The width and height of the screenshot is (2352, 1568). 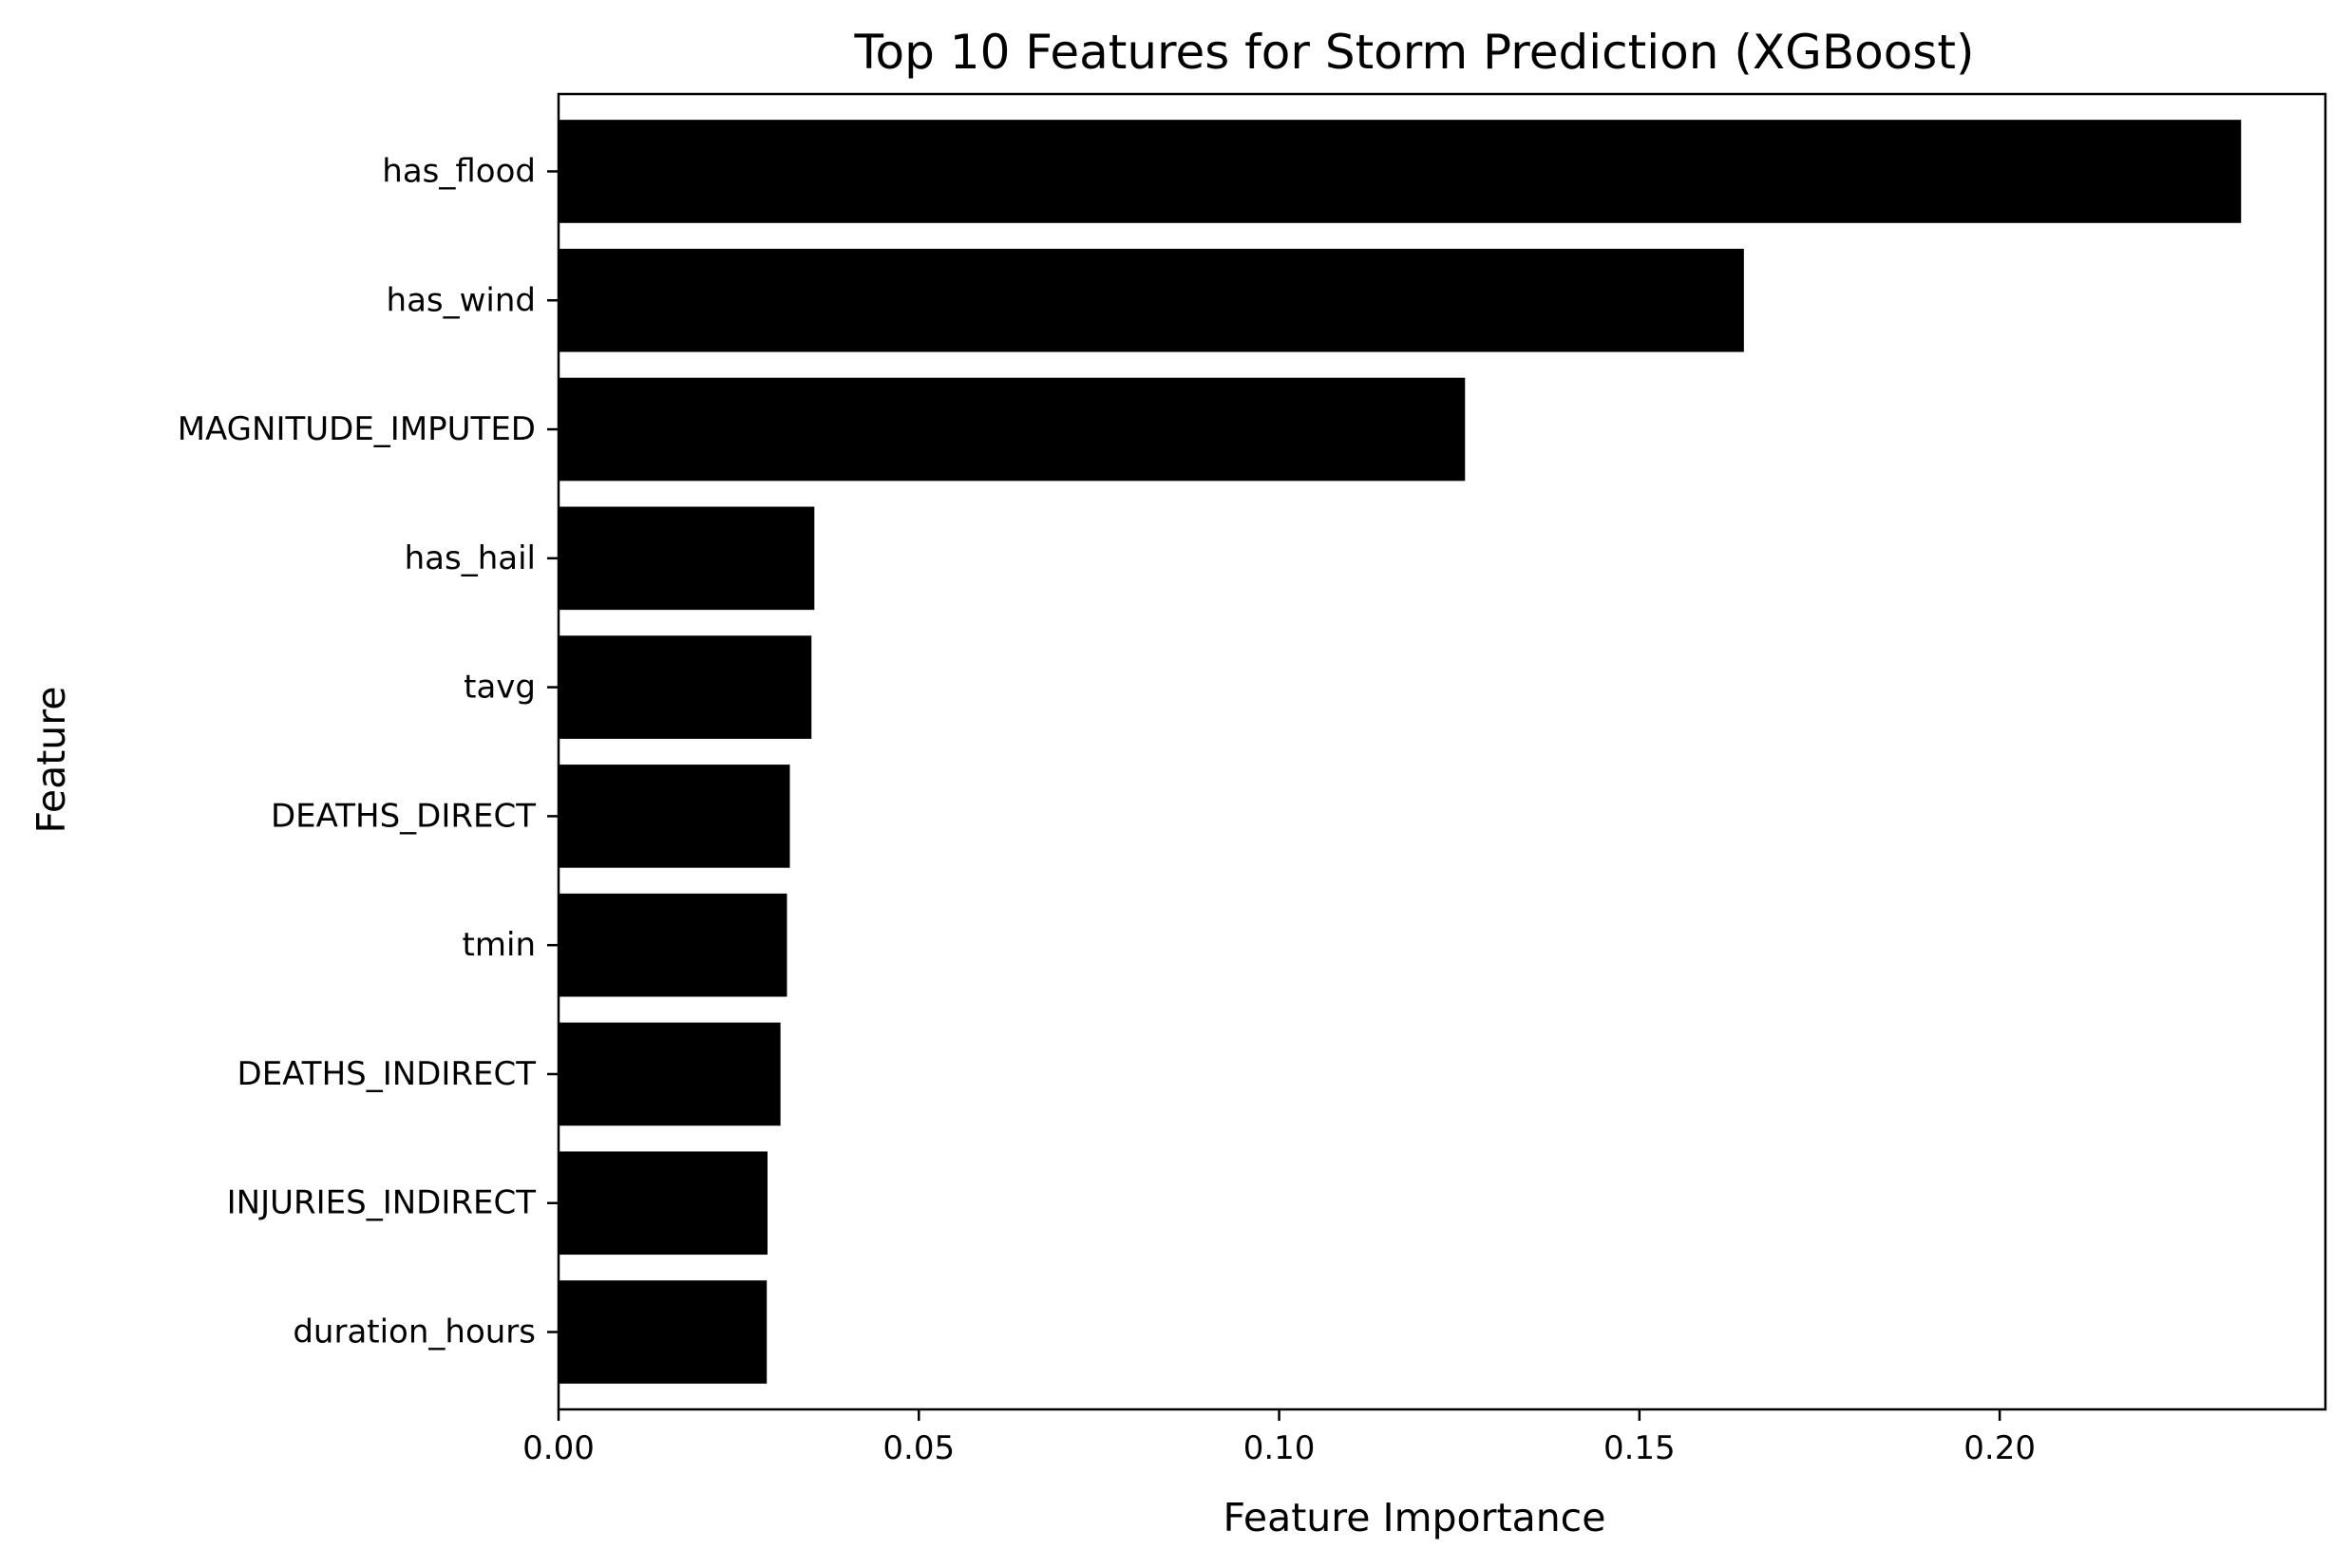 I want to click on bar-has-wind, so click(x=1151, y=300).